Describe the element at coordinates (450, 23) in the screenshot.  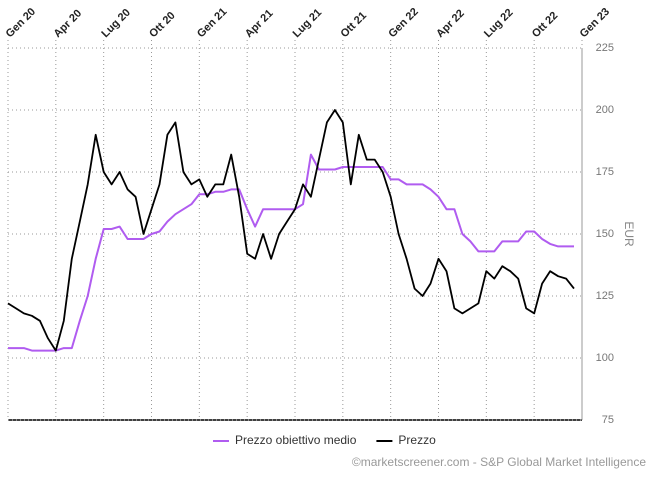
I see `x-tick-label: Apr 22` at that location.